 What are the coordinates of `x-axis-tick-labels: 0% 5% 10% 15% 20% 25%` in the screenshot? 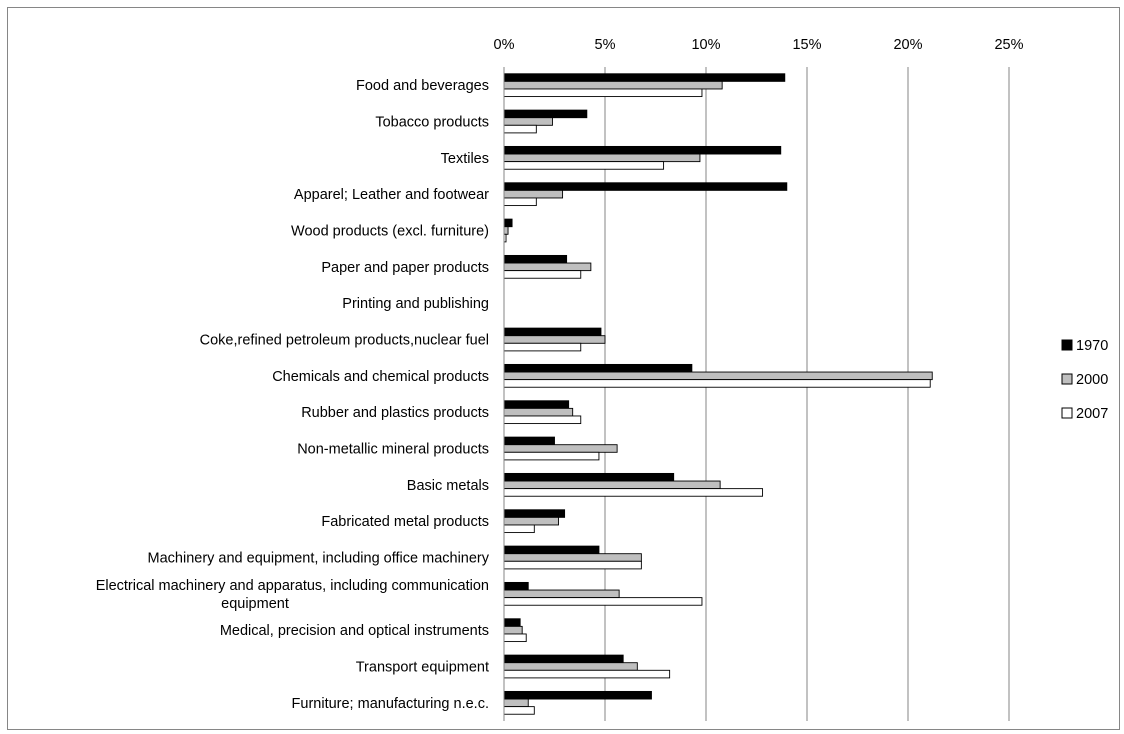 It's located at (759, 45).